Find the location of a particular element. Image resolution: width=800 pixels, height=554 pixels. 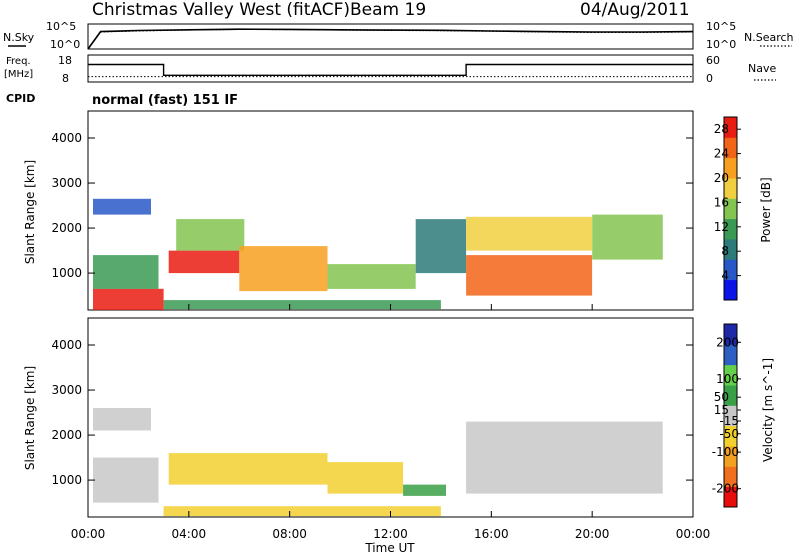

nave-tick-top: 60 is located at coordinates (713, 60).